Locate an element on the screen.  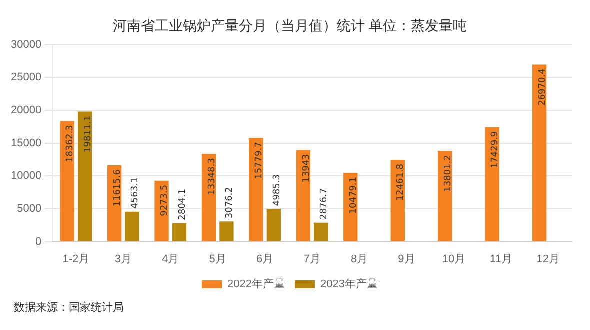
data-label: 13348.3 is located at coordinates (212, 177).